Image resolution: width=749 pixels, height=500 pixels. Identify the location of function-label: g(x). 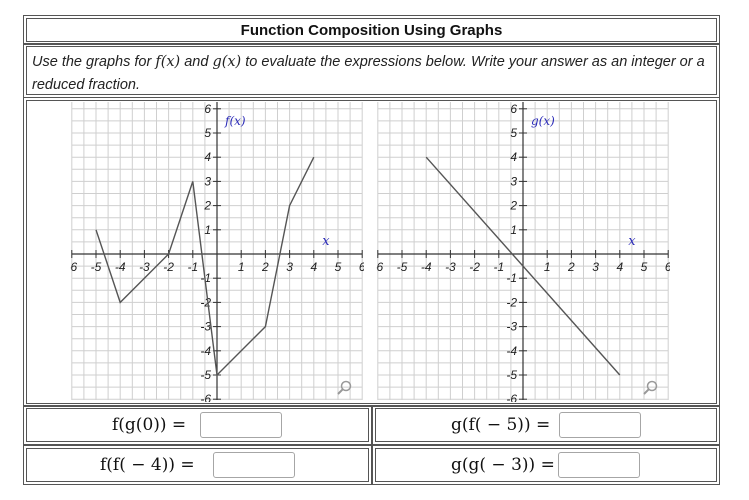
(543, 121).